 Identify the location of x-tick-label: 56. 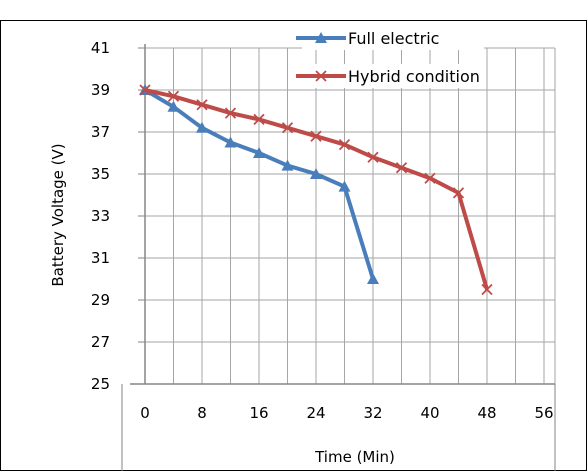
(543, 413).